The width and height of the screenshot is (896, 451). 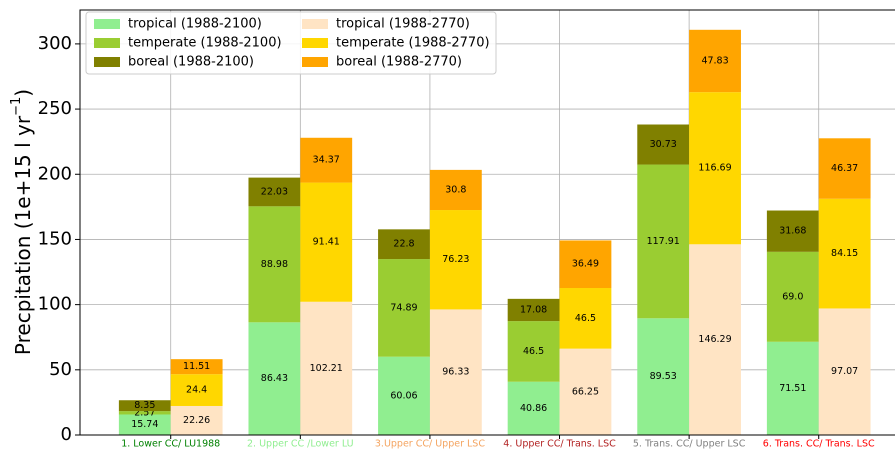 I want to click on value-label: 40.86, so click(x=533, y=408).